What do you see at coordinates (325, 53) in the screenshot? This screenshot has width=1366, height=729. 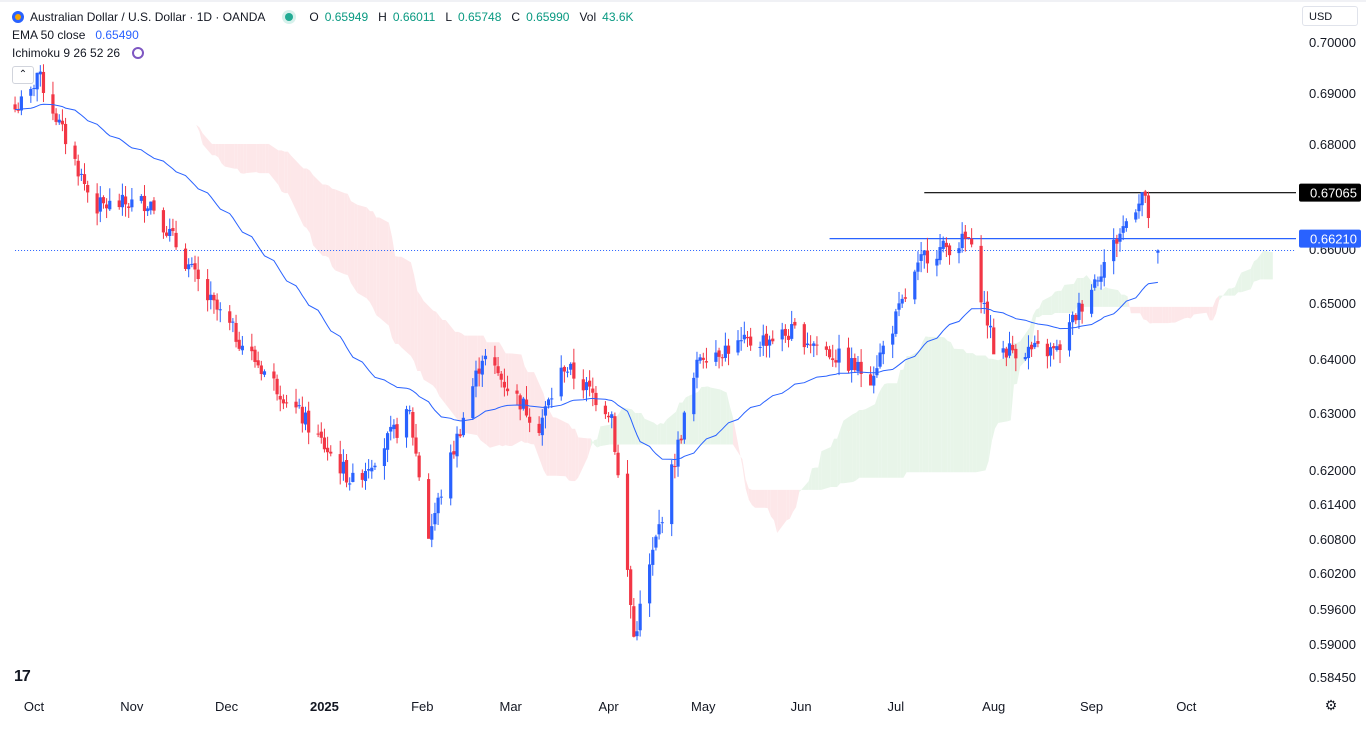 I see `ichimoku-row: Ichimoku 9 26 52 26` at bounding box center [325, 53].